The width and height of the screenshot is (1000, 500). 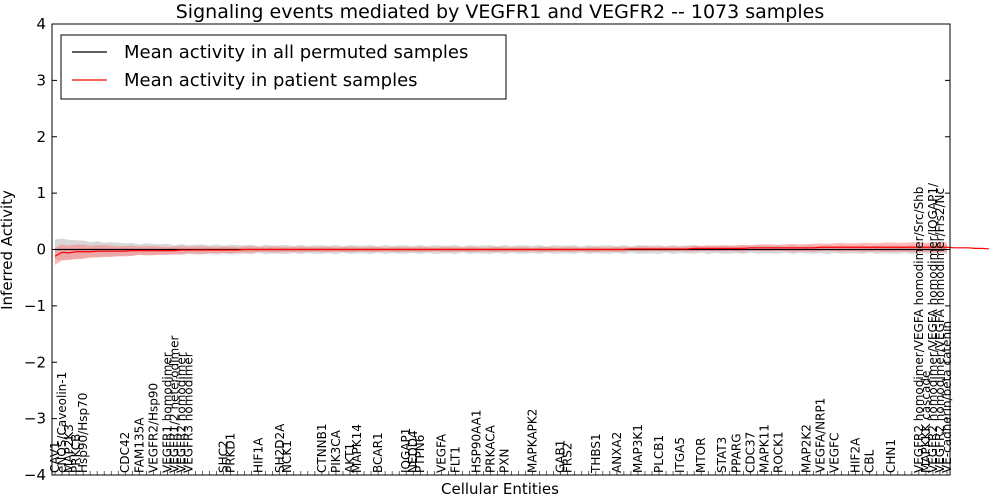 What do you see at coordinates (926, 422) in the screenshot?
I see `x-tick-label: MAPKKK cascade` at bounding box center [926, 422].